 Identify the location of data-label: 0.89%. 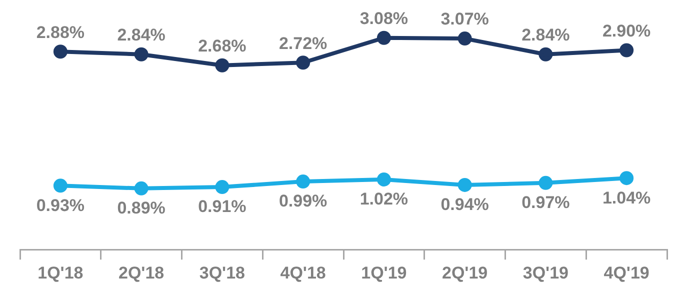
(141, 208).